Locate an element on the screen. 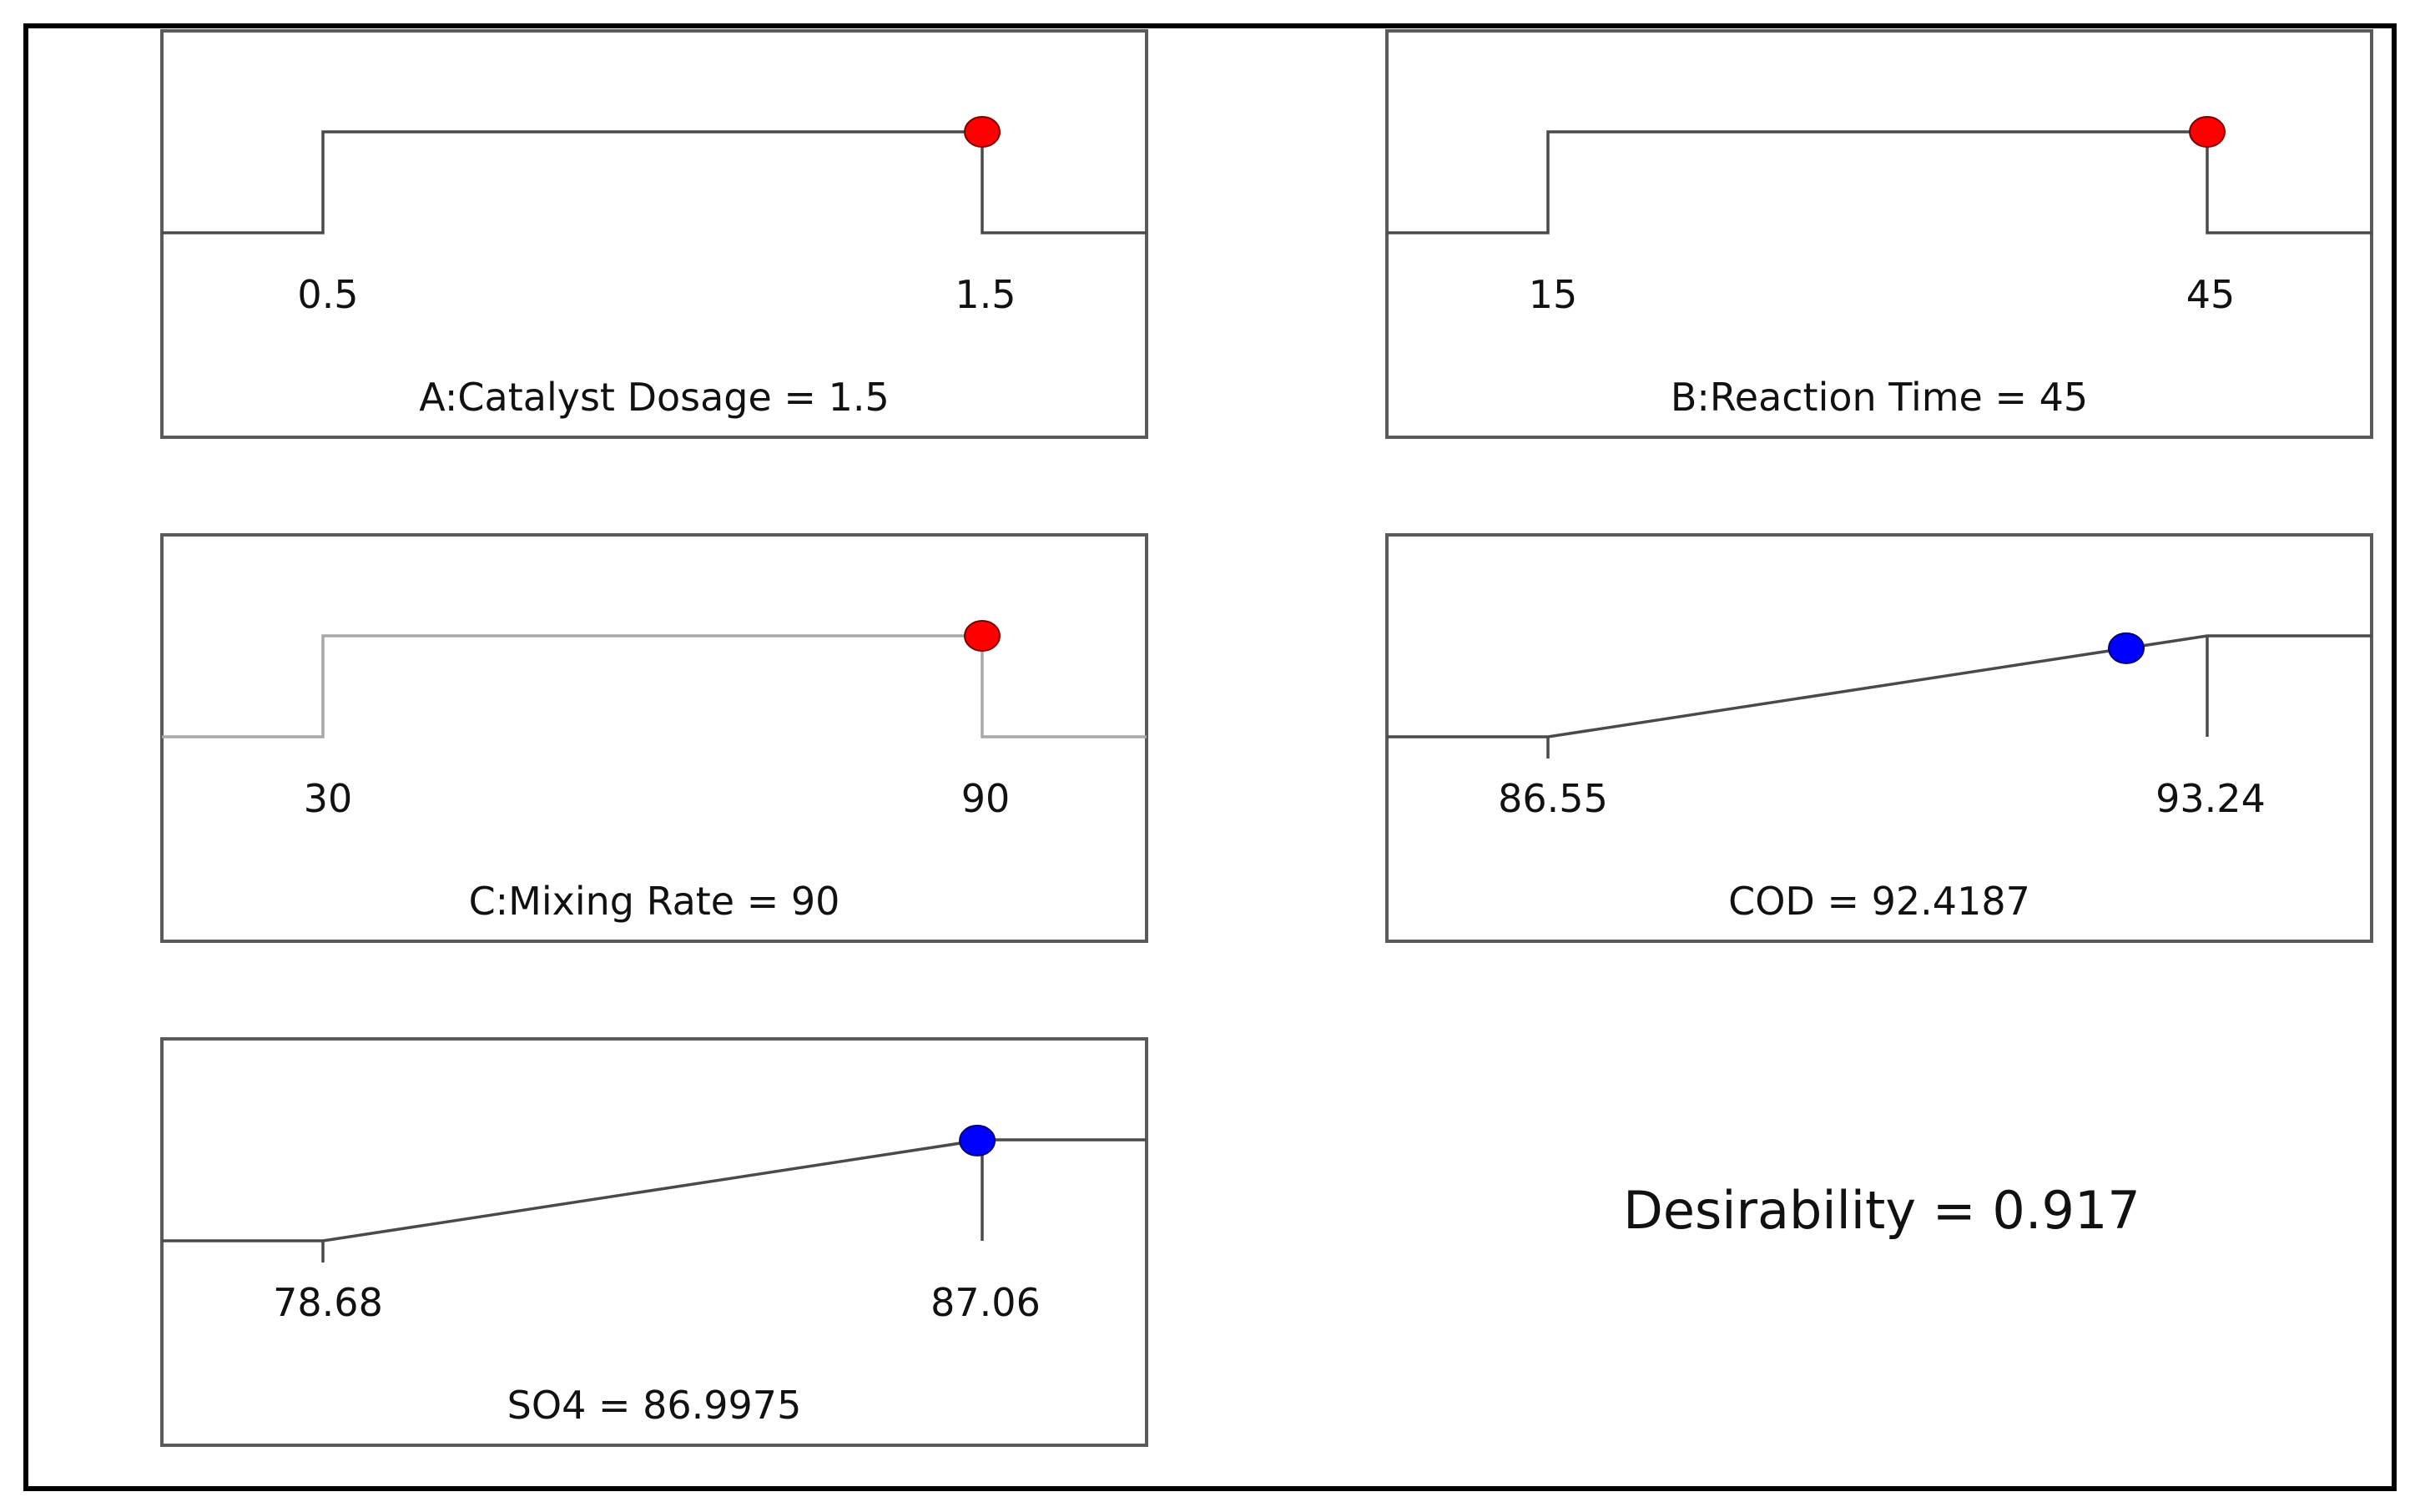 This screenshot has width=2420, height=1512. high-tick-label: 1.5 is located at coordinates (985, 294).